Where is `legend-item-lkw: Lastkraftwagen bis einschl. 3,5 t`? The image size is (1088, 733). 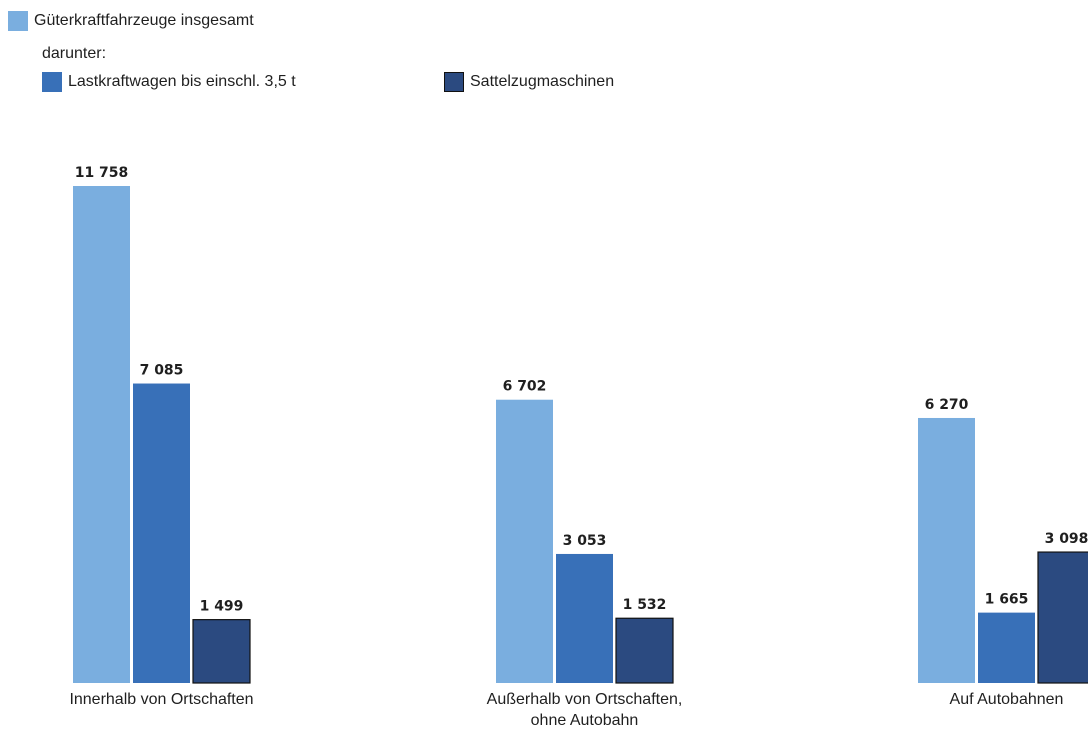 legend-item-lkw: Lastkraftwagen bis einschl. 3,5 t is located at coordinates (169, 82).